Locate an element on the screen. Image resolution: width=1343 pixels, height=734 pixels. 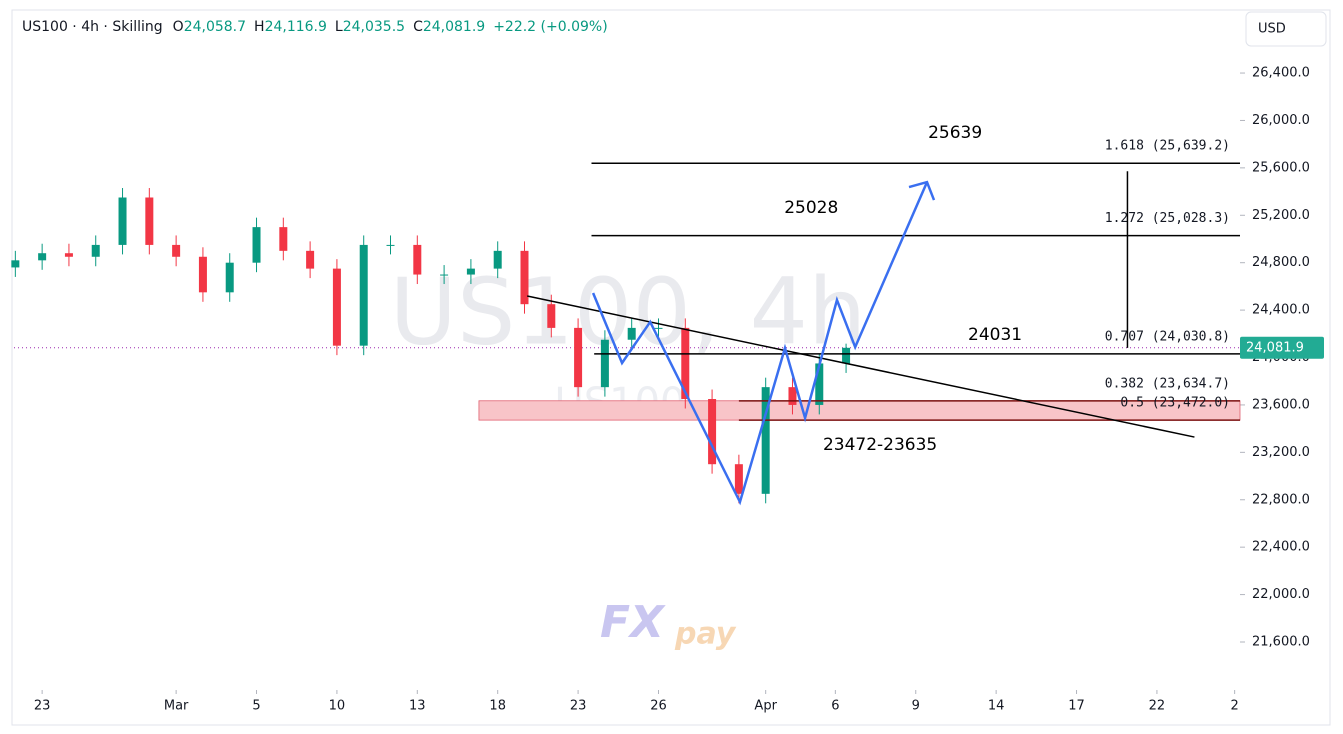
logo-b: pay is located at coordinates (705, 634).